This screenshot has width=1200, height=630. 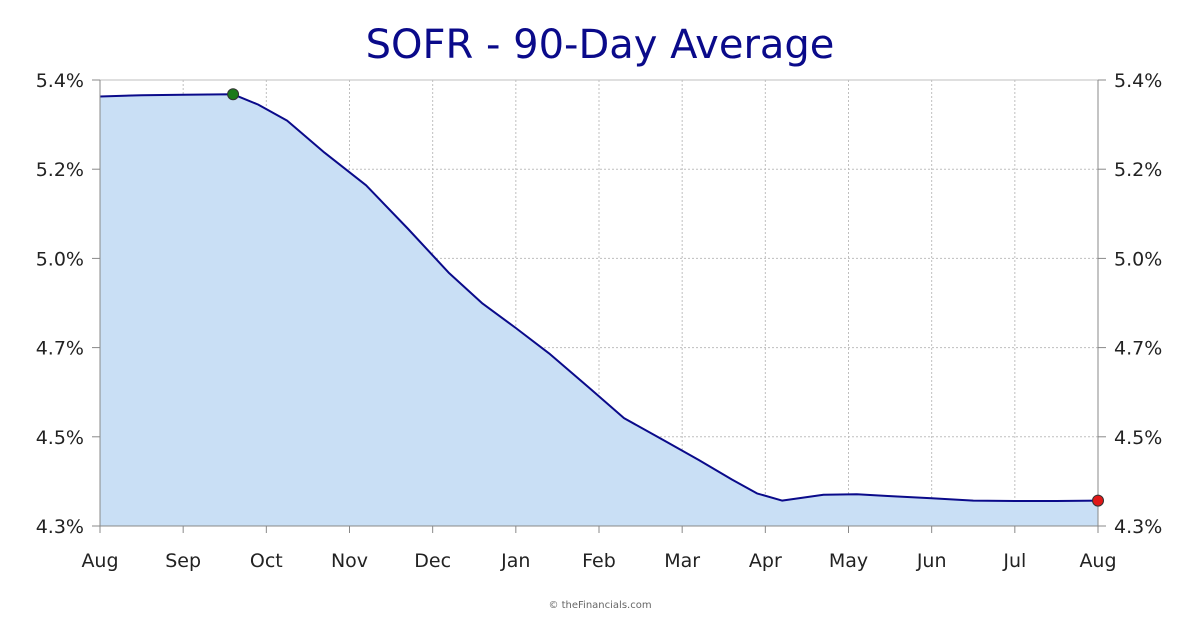 I want to click on y-tick-label-left: 4.3%, so click(x=60, y=527).